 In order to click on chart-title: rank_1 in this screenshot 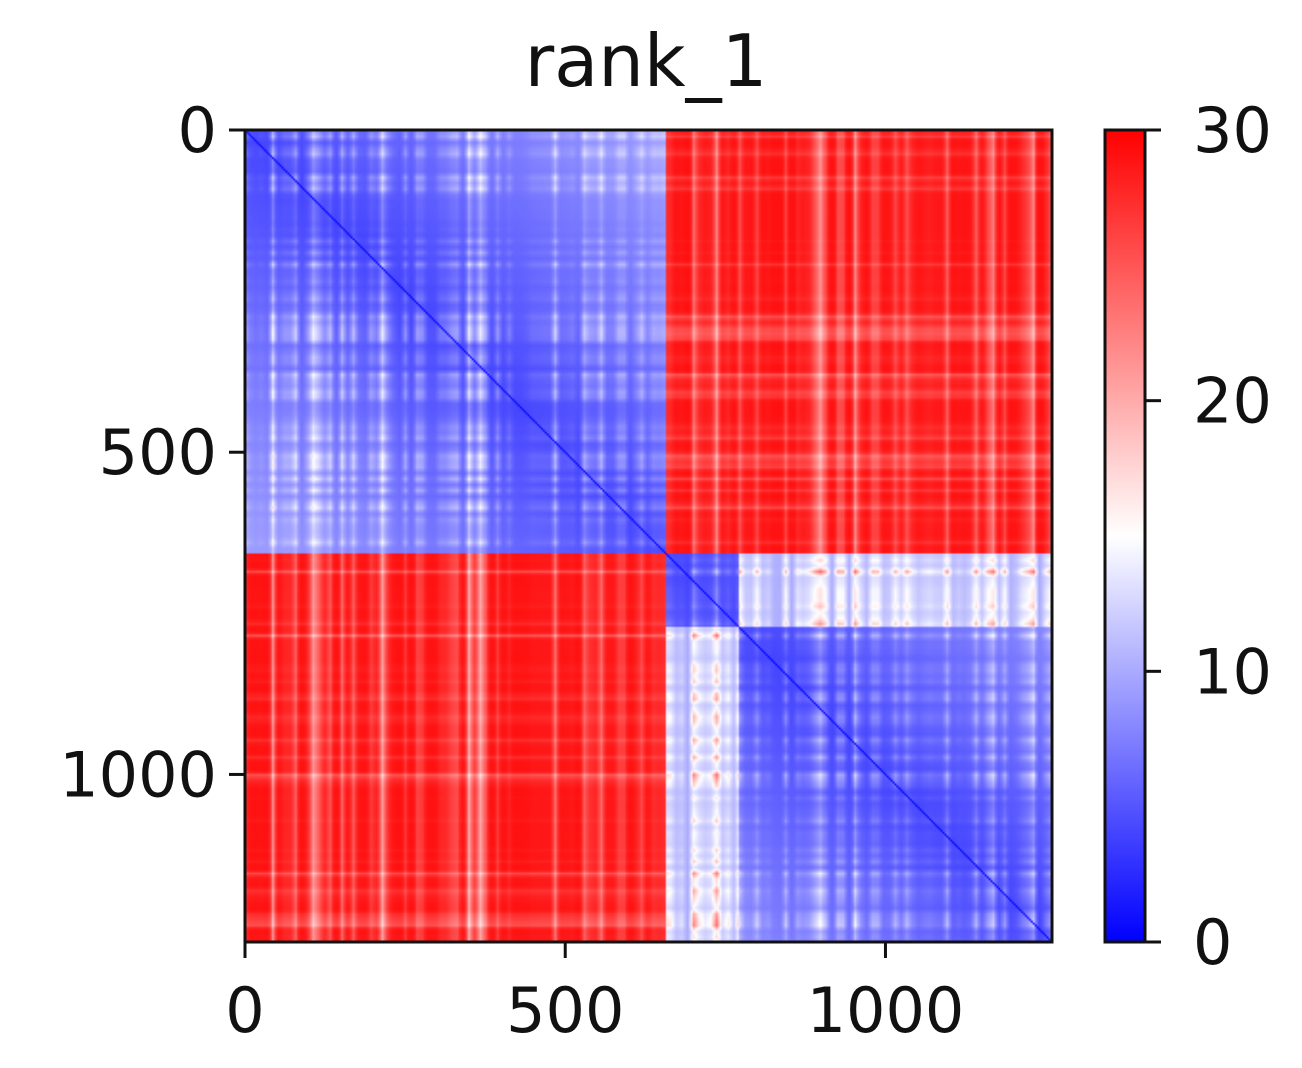, I will do `click(646, 61)`.